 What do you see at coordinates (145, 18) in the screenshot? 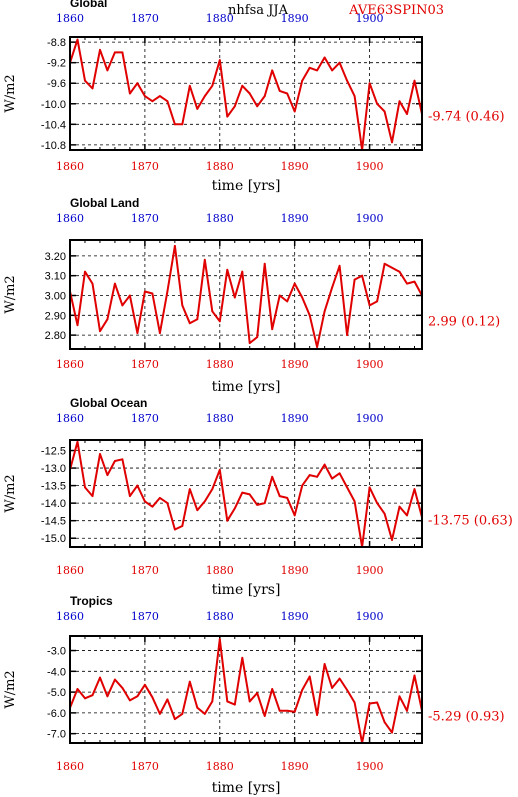
I see `x-tick-label-top: 1870` at bounding box center [145, 18].